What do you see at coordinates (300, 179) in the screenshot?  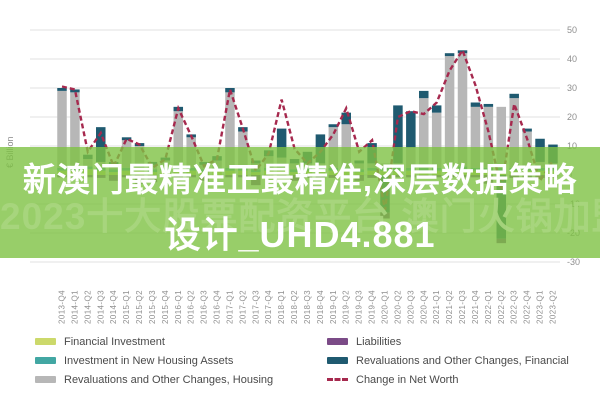 I see `overlay-heading-line1: 新澳门最精准正最精准,深层数据策略` at bounding box center [300, 179].